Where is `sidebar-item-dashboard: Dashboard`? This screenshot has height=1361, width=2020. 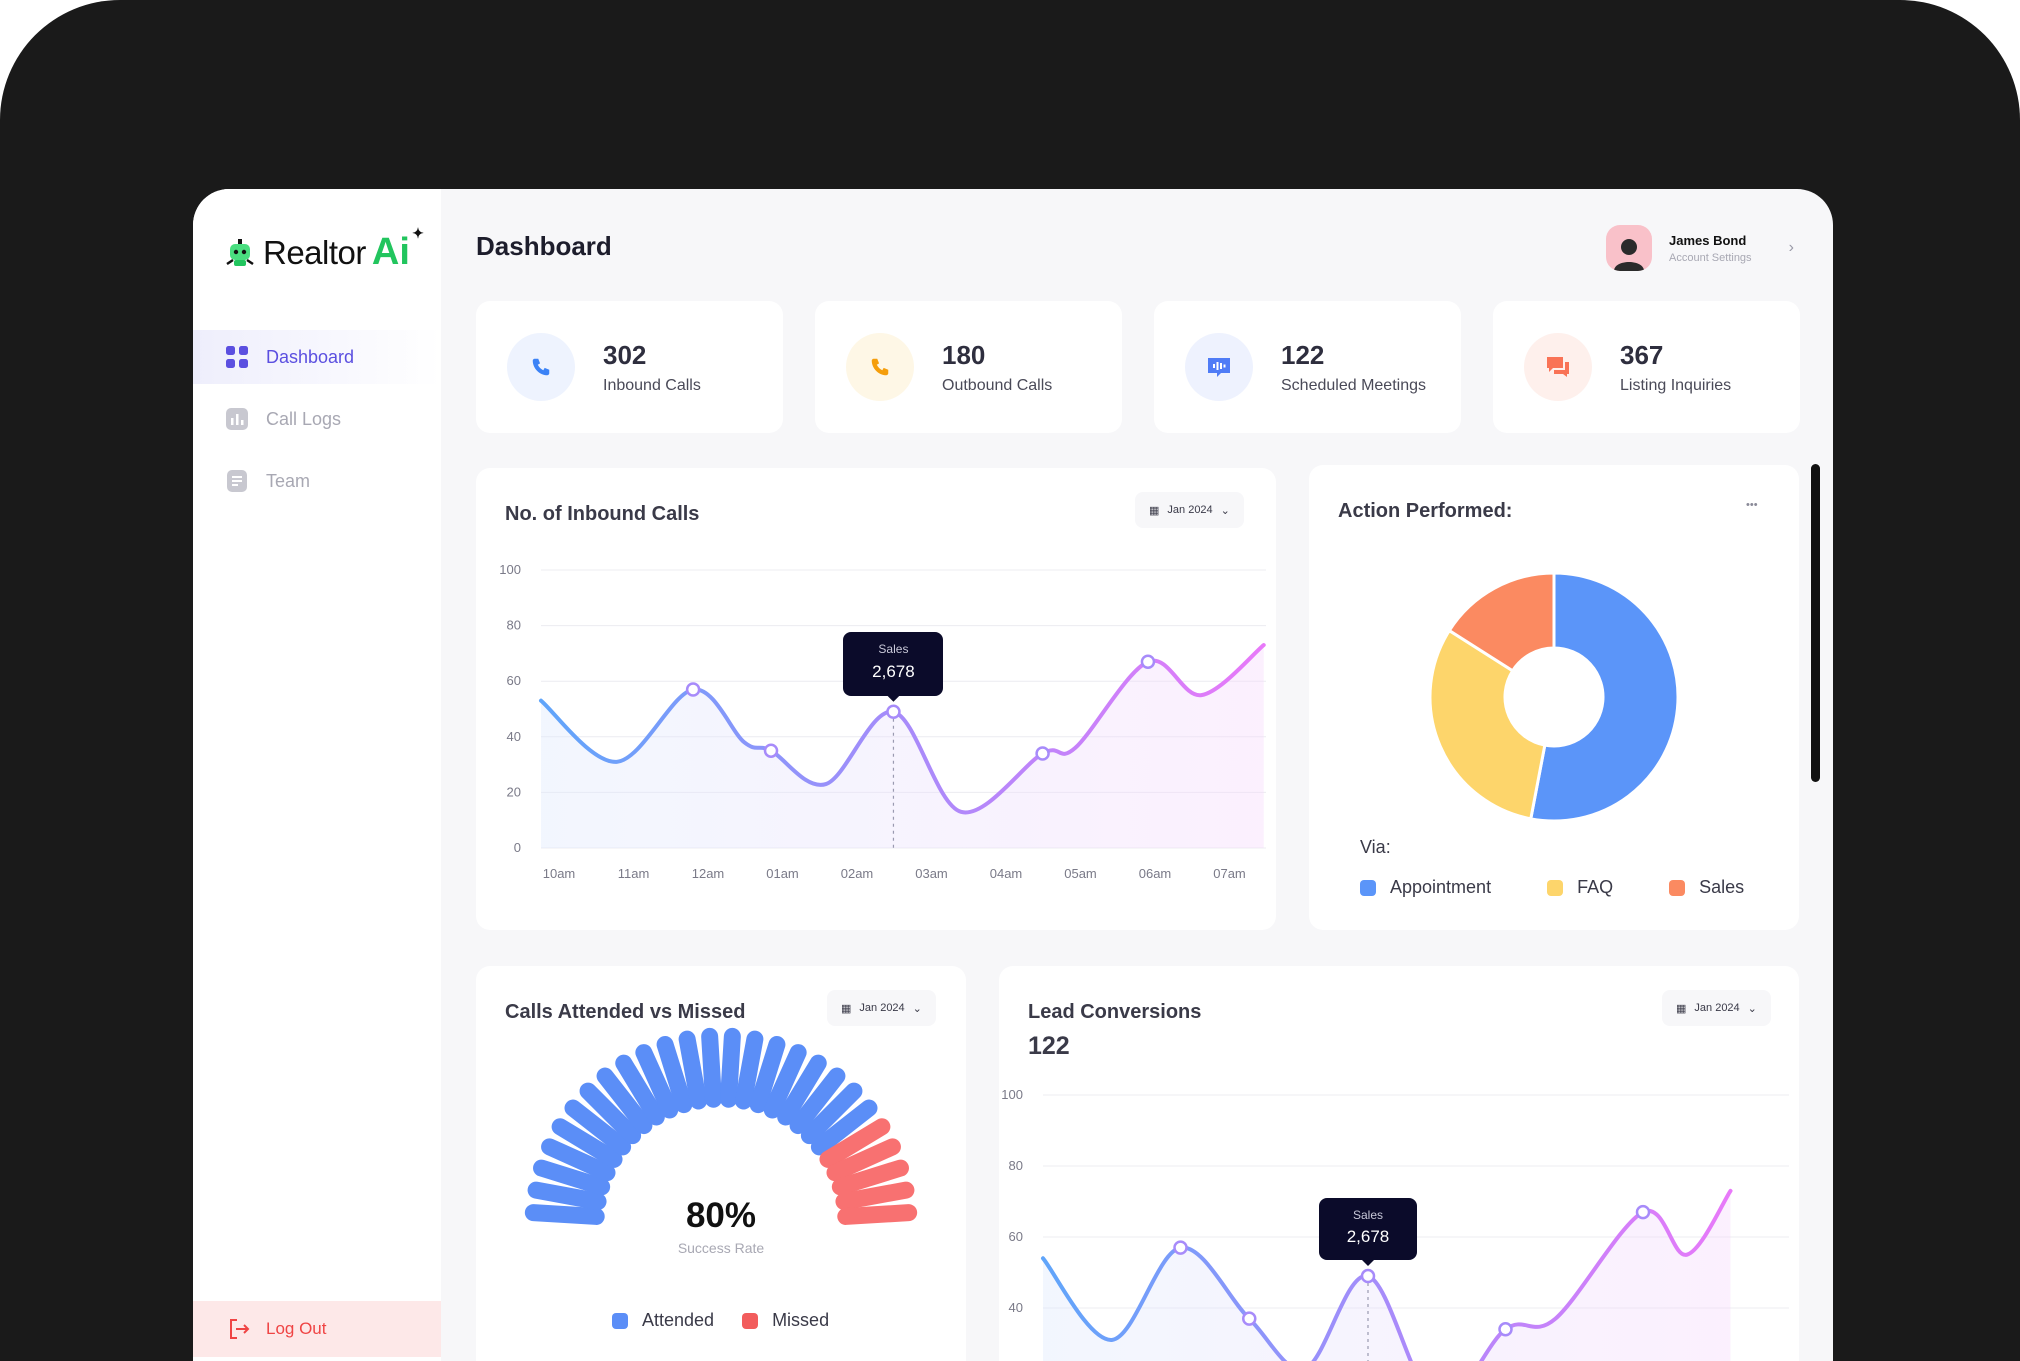 sidebar-item-dashboard: Dashboard is located at coordinates (317, 357).